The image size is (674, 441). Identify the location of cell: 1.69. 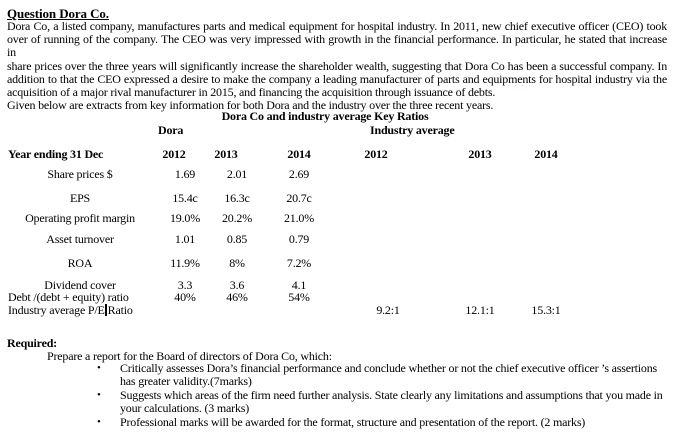
(185, 174).